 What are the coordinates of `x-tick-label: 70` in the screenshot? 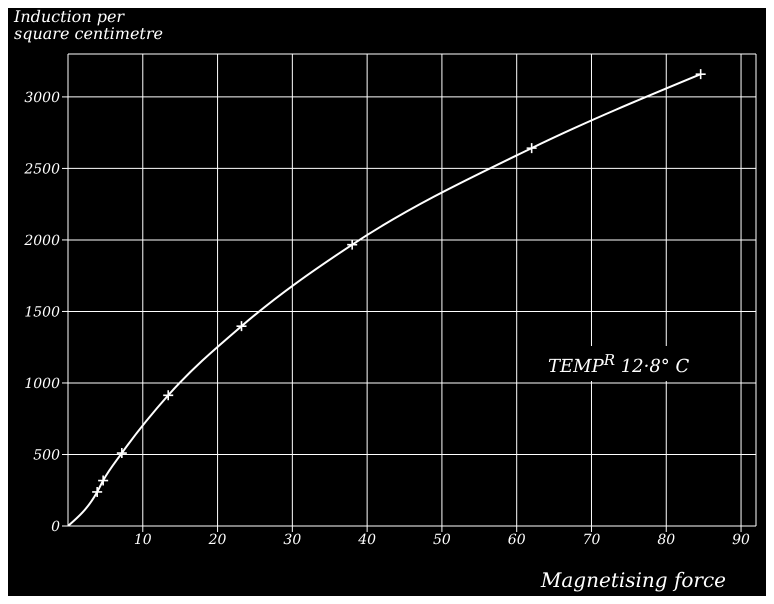 It's located at (591, 540).